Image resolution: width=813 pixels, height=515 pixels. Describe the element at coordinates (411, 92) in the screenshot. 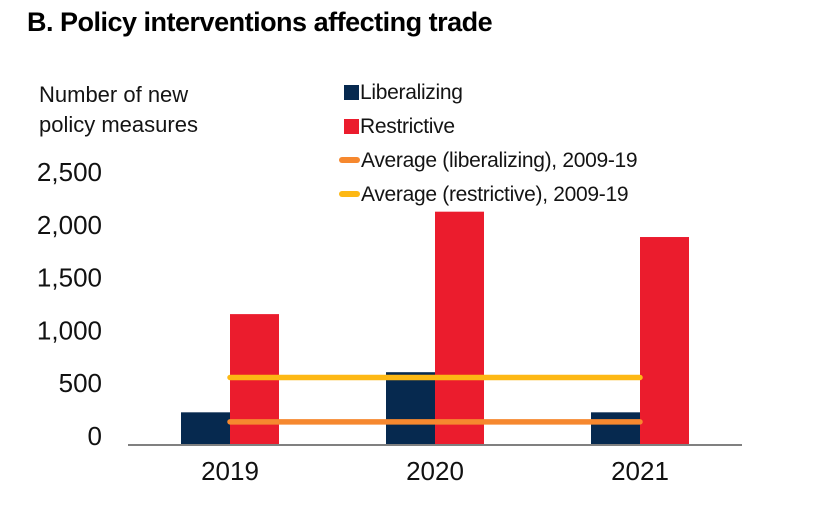

I see `legend-label: Liberalizing` at that location.